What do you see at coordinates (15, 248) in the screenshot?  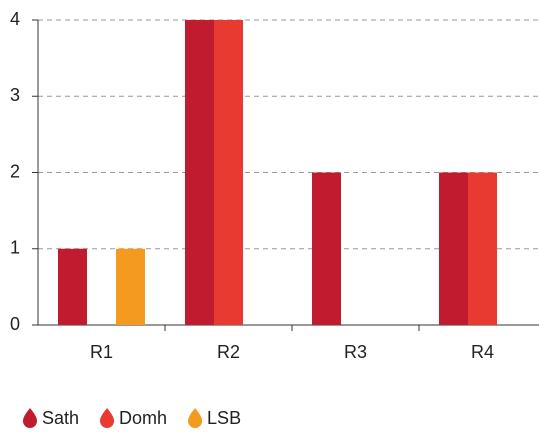 I see `y-tick-label: 1` at bounding box center [15, 248].